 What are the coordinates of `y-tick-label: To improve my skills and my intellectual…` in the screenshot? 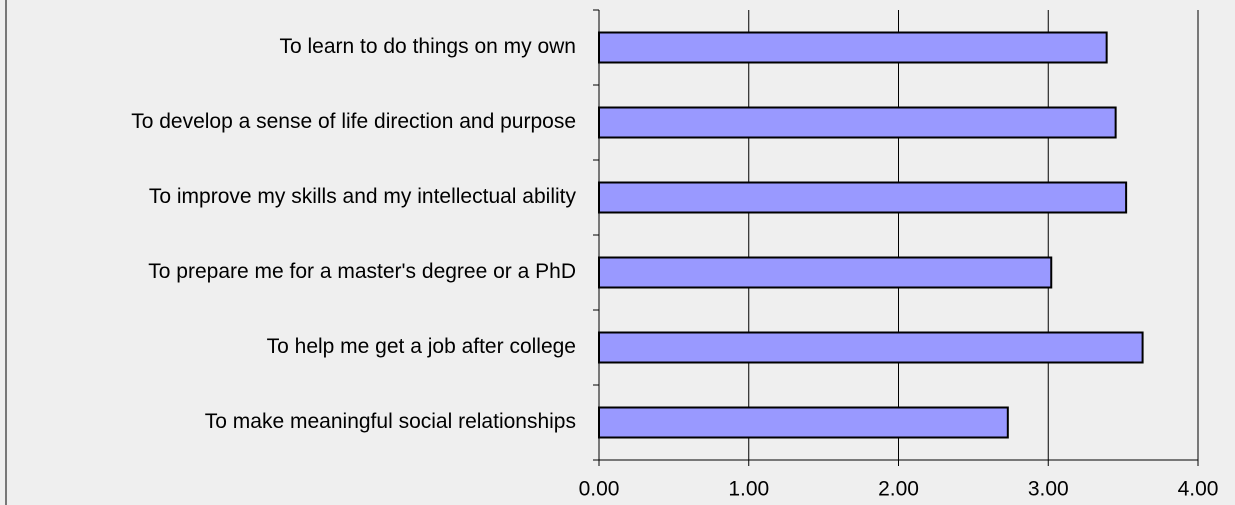 It's located at (363, 196).